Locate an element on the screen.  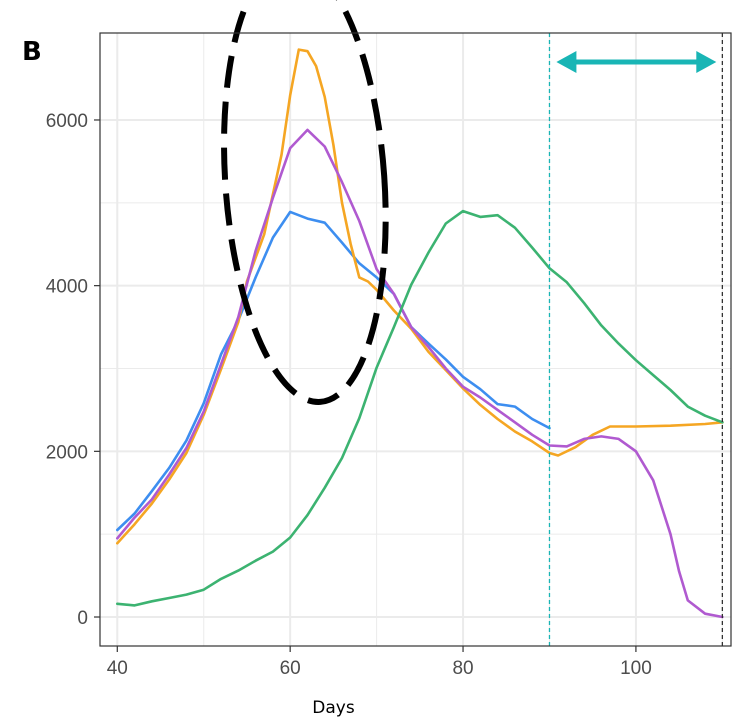
y-tick-label: 4000 is located at coordinates (67, 287).